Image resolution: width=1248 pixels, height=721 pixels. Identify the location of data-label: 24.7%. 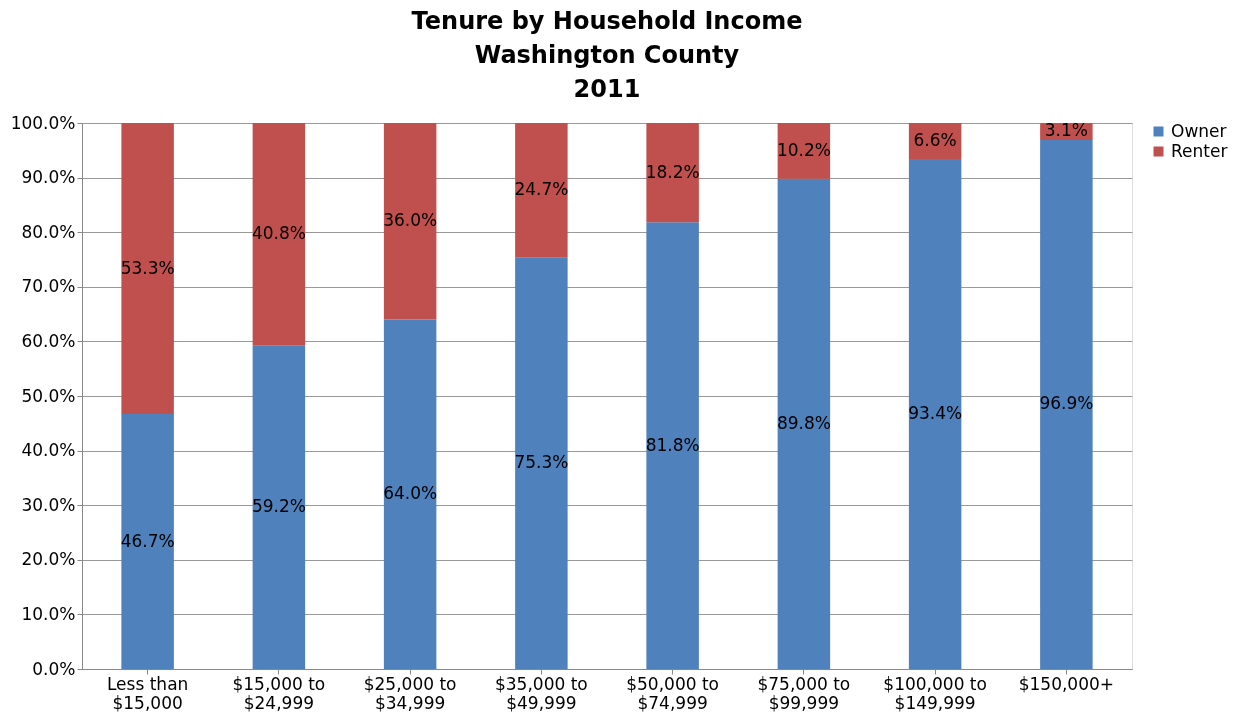
(541, 189).